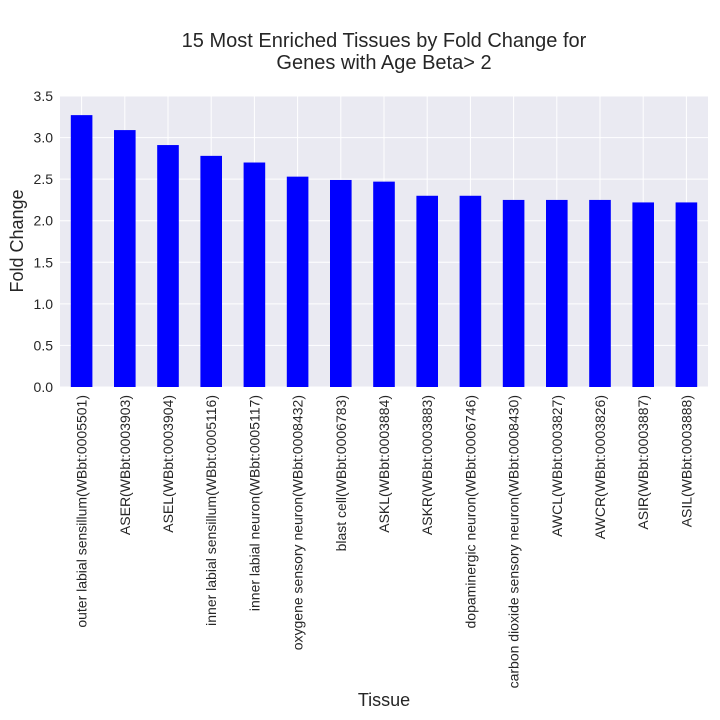 This screenshot has height=720, width=720. Describe the element at coordinates (44, 221) in the screenshot. I see `y-tick-label: 2.0` at that location.